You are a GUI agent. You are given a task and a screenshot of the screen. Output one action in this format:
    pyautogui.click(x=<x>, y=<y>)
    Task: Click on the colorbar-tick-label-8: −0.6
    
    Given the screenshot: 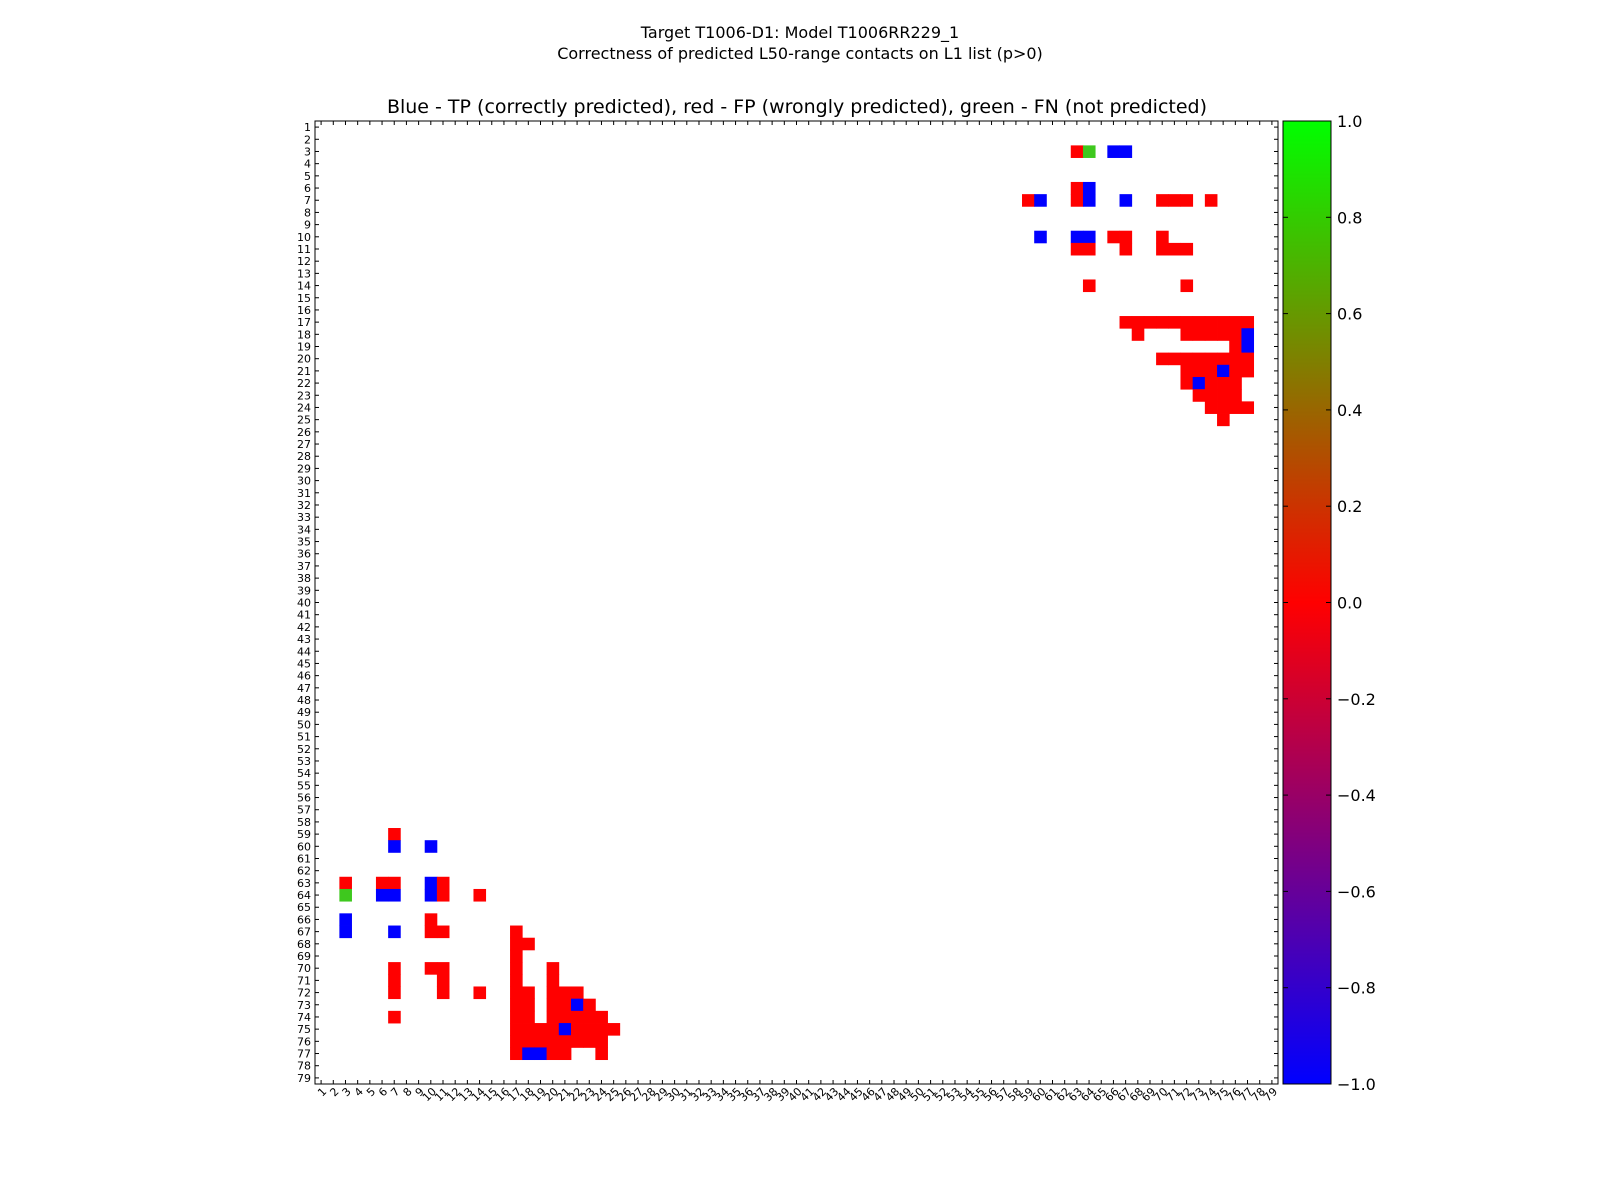 What is the action you would take?
    pyautogui.click(x=1356, y=891)
    